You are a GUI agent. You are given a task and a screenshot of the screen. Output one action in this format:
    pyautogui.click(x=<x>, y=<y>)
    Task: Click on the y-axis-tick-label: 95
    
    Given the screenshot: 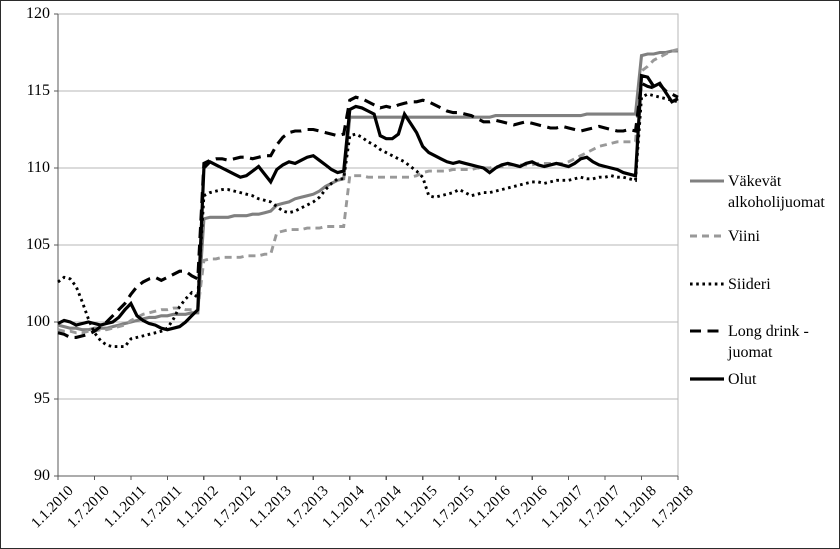 What is the action you would take?
    pyautogui.click(x=42, y=398)
    